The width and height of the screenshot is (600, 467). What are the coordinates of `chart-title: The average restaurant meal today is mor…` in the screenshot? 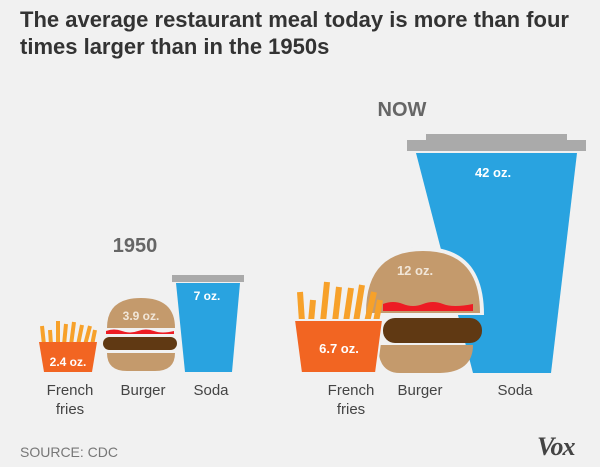 It's located at (294, 33).